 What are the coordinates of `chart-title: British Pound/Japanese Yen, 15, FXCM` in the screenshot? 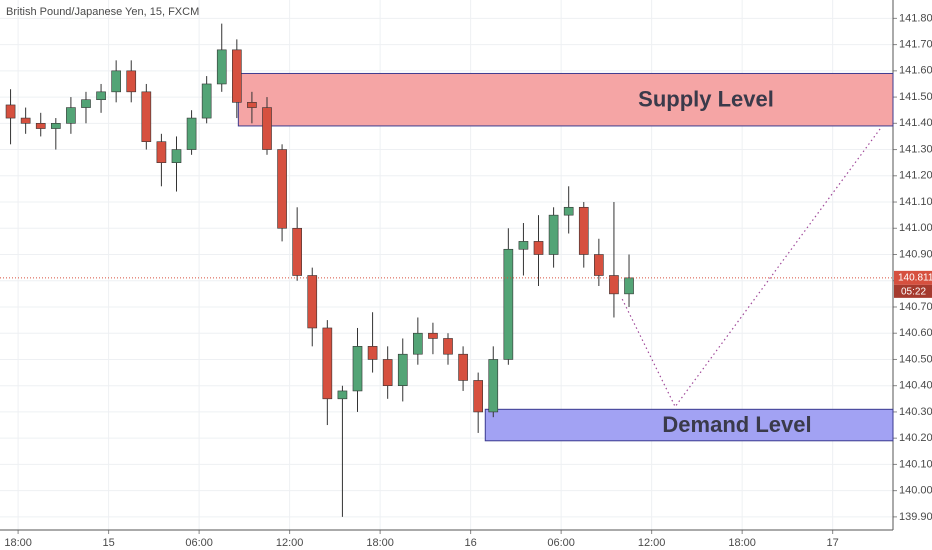 It's located at (102, 12).